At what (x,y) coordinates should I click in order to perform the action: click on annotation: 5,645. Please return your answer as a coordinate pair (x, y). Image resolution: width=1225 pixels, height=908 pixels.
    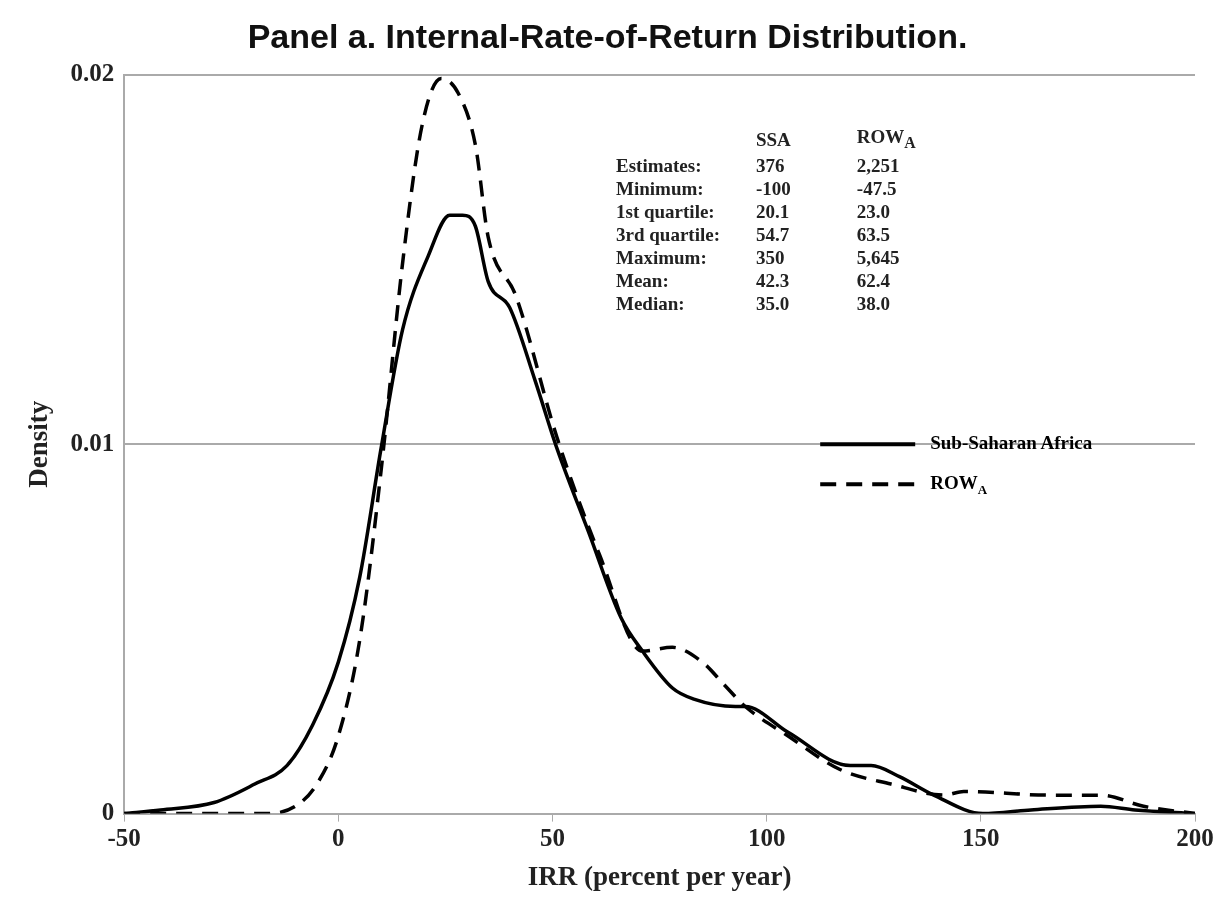
    Looking at the image, I should click on (878, 257).